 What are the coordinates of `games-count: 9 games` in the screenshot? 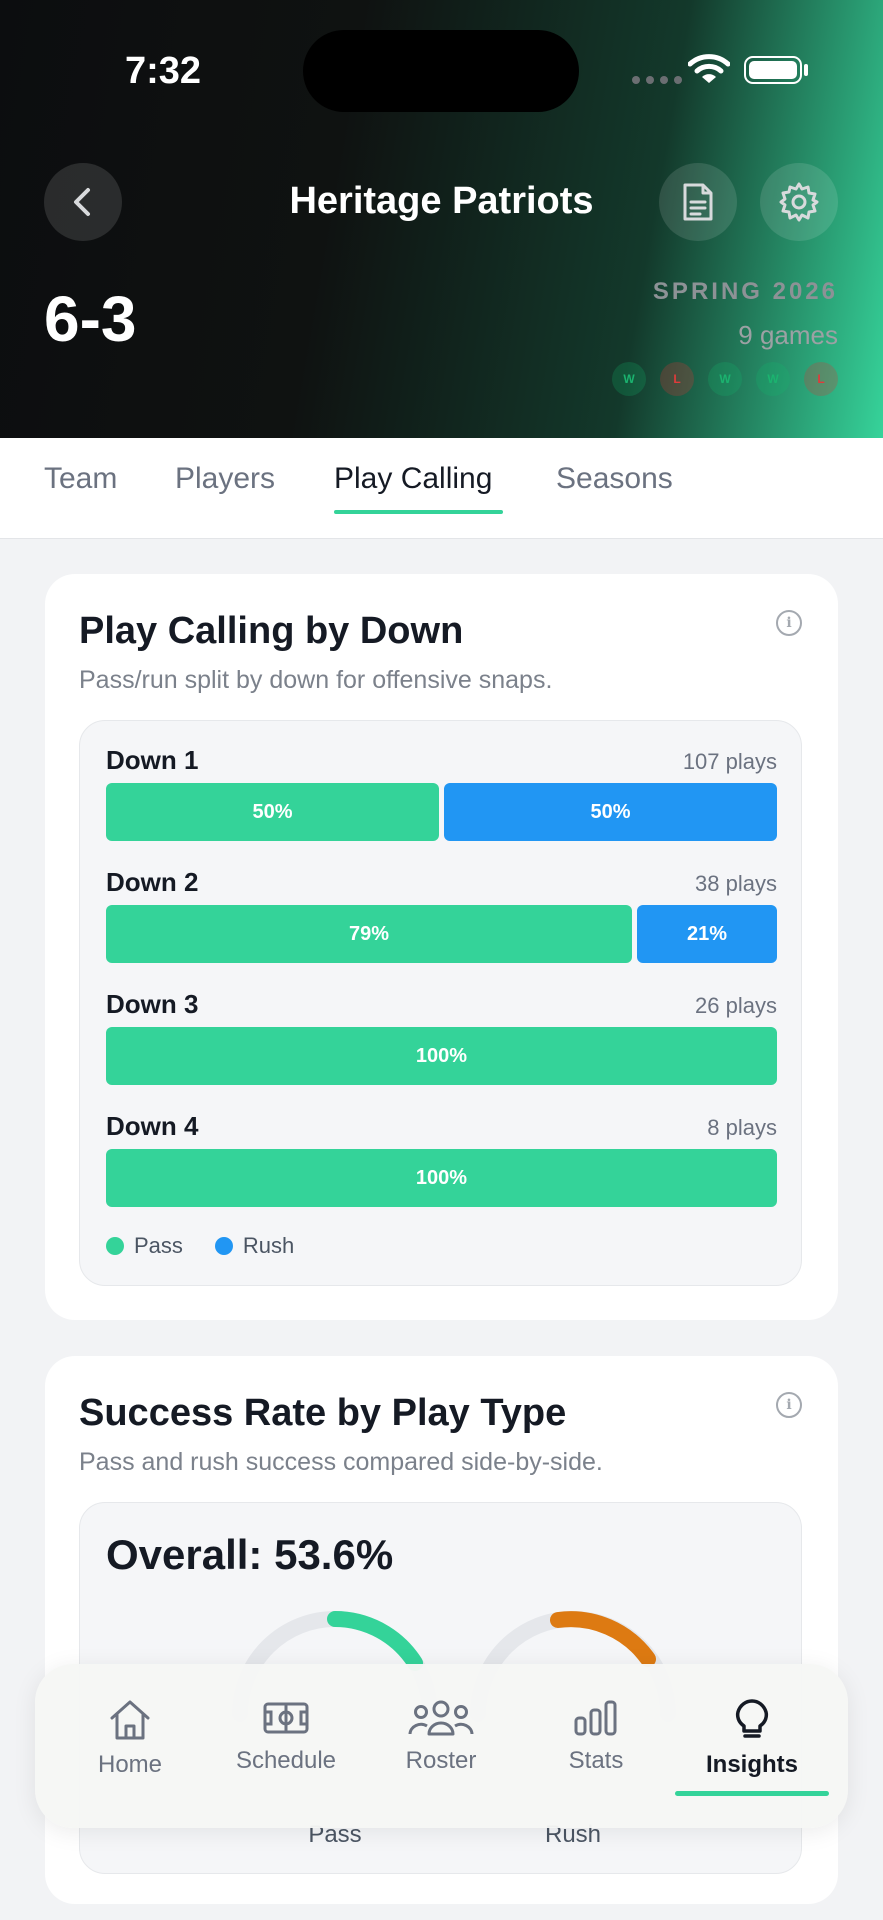 It's located at (788, 335).